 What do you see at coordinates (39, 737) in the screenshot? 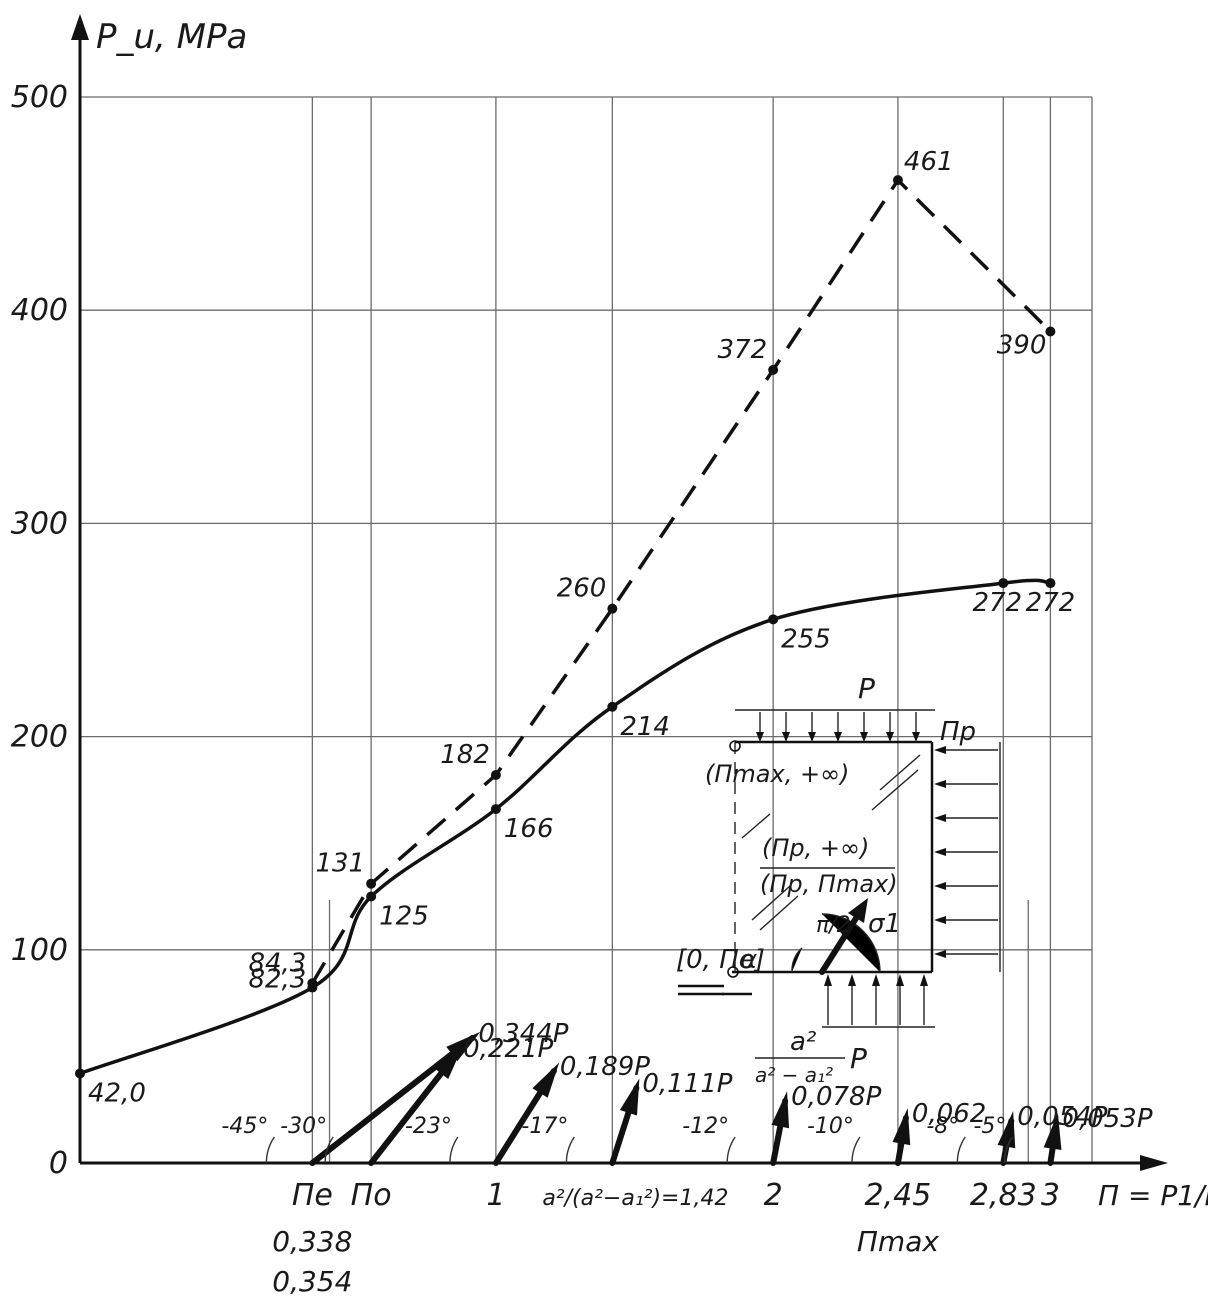
I see `y-tick-label: 200` at bounding box center [39, 737].